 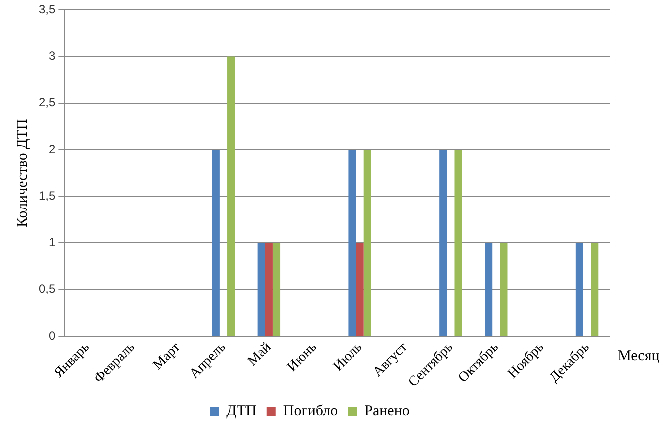 What do you see at coordinates (52, 149) in the screenshot?
I see `y-tick-label: 2` at bounding box center [52, 149].